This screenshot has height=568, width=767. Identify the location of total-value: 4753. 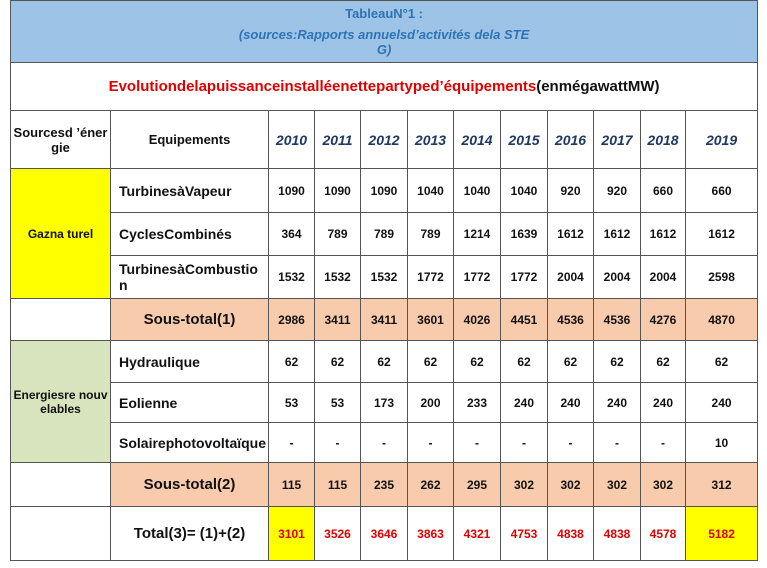
(524, 533).